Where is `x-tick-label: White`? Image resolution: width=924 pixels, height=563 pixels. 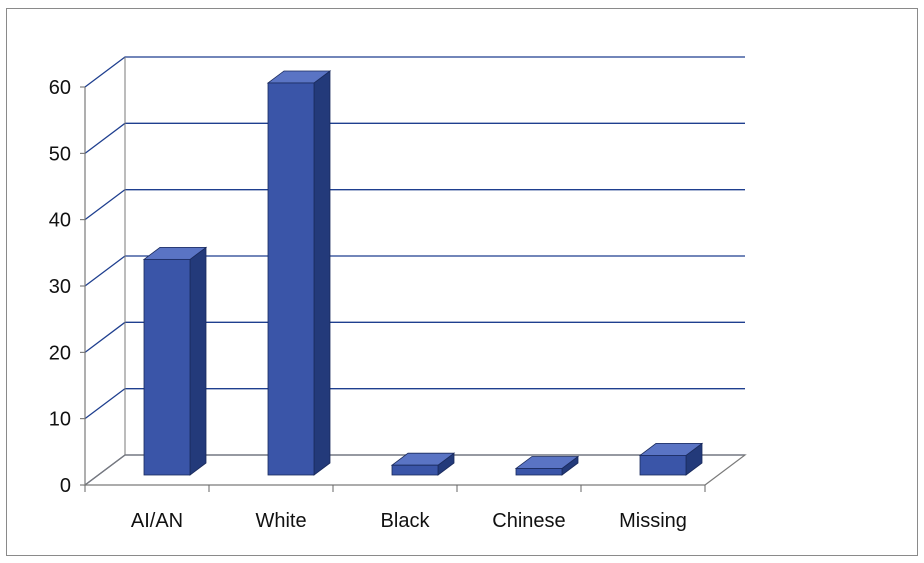 x-tick-label: White is located at coordinates (280, 521).